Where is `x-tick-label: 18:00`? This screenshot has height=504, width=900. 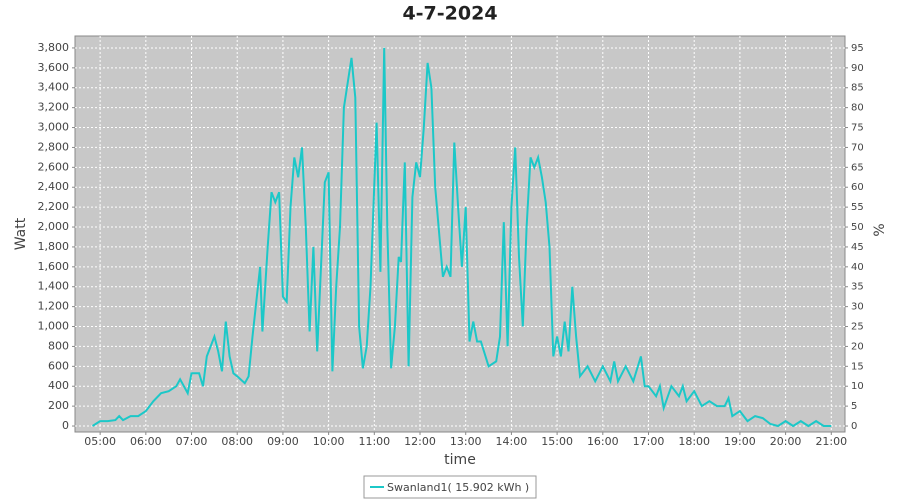 x-tick-label: 18:00 is located at coordinates (694, 441).